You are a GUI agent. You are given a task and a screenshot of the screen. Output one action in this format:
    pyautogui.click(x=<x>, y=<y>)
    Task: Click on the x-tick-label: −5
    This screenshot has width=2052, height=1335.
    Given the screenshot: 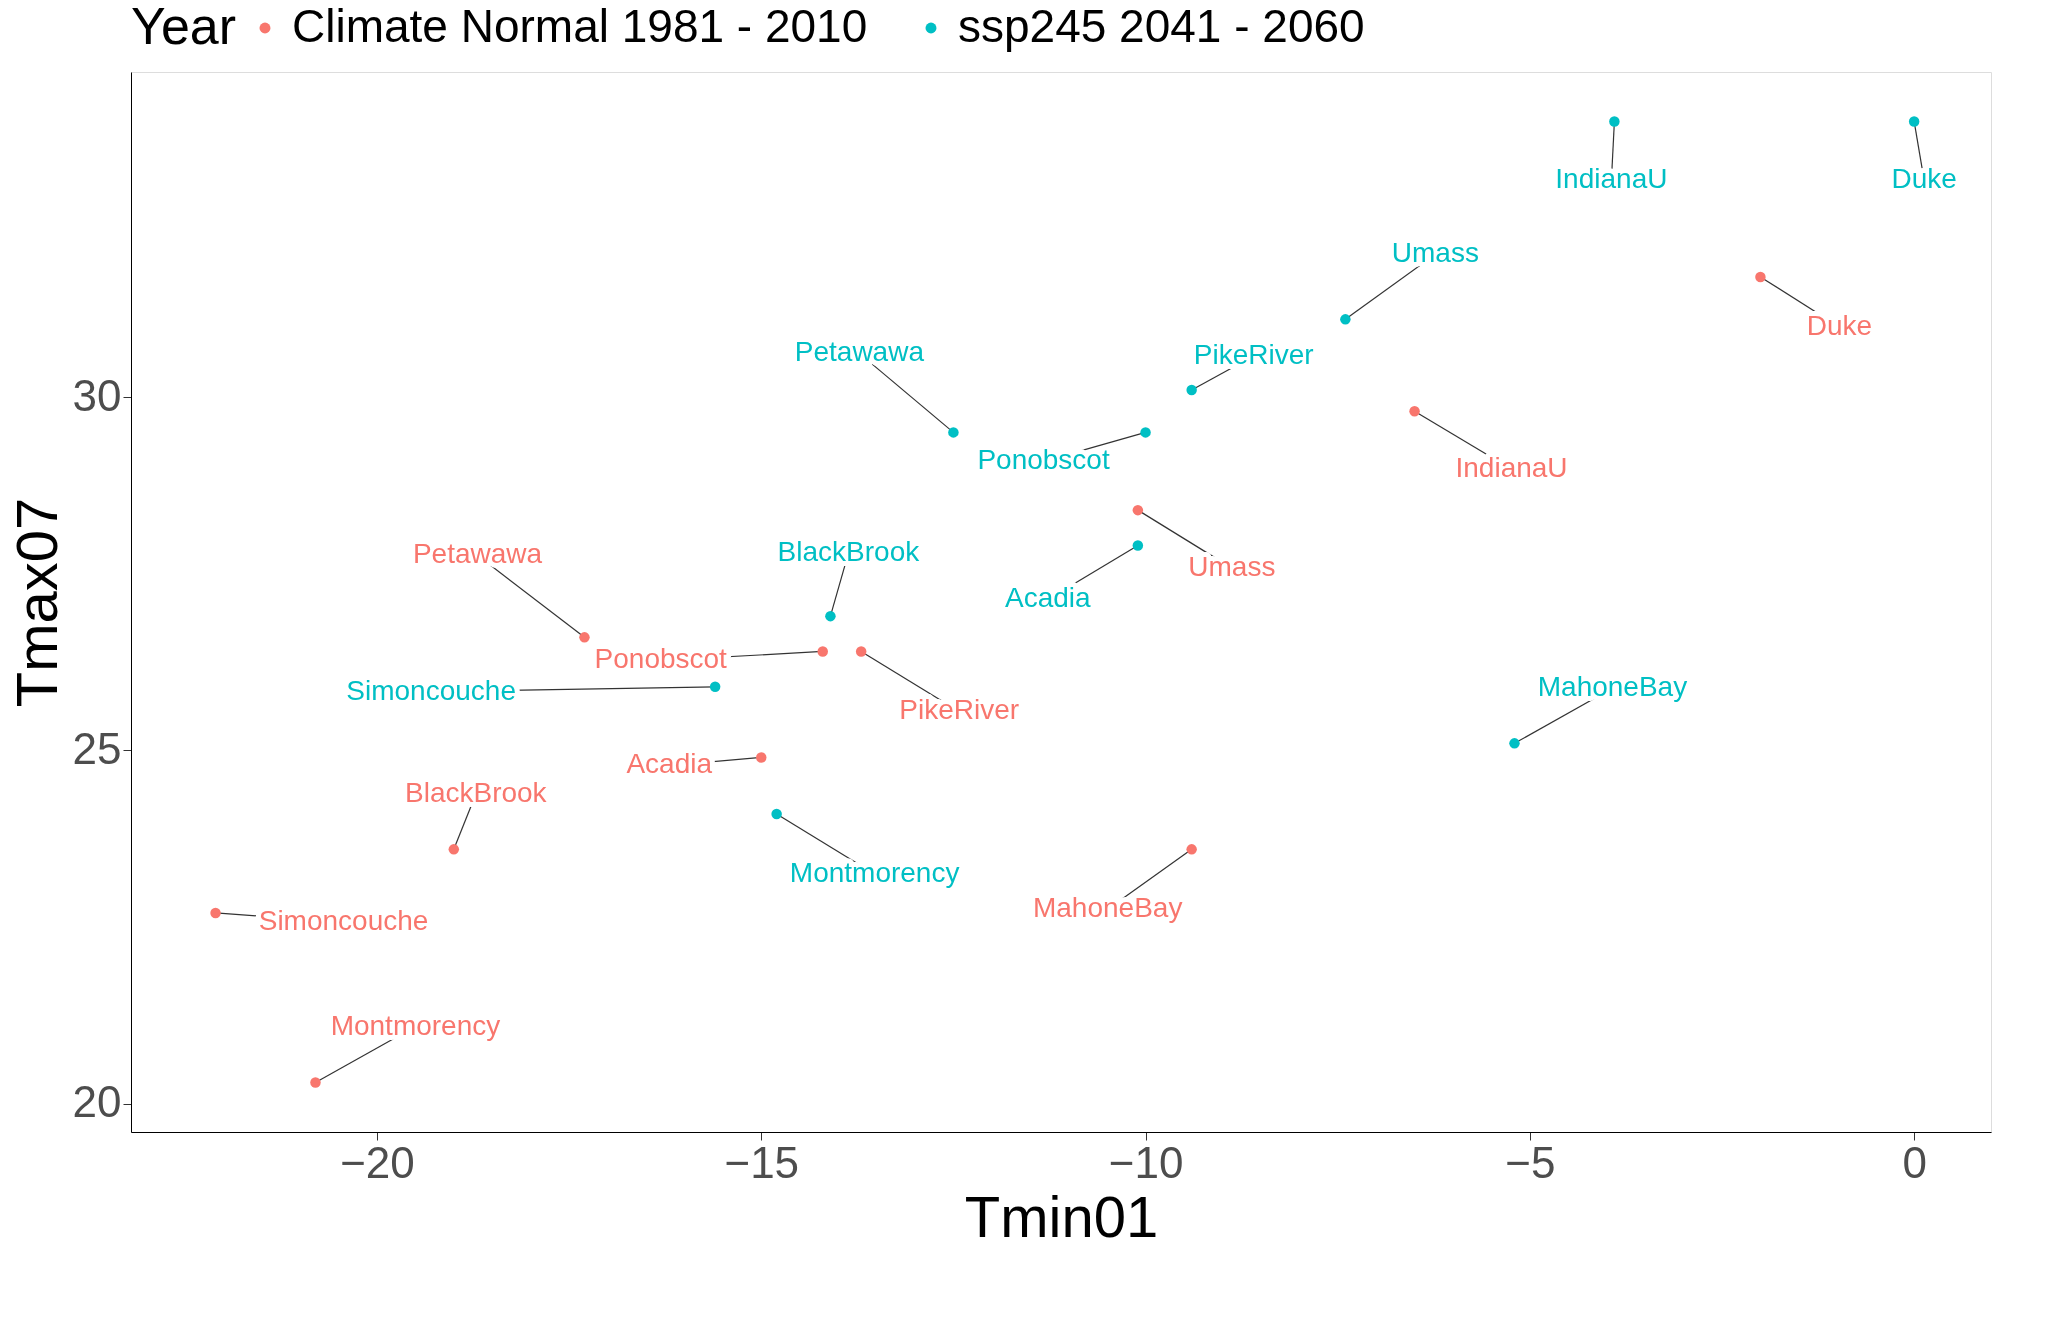 What is the action you would take?
    pyautogui.click(x=1530, y=1162)
    